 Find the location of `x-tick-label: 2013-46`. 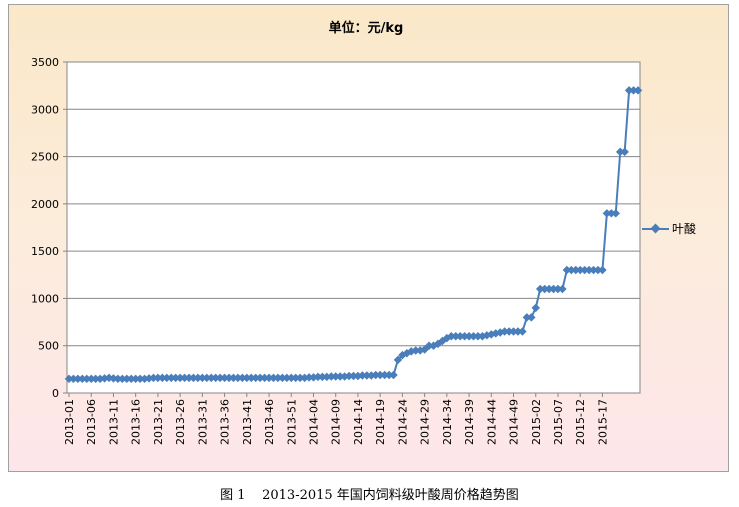

x-tick-label: 2013-46 is located at coordinates (269, 422).